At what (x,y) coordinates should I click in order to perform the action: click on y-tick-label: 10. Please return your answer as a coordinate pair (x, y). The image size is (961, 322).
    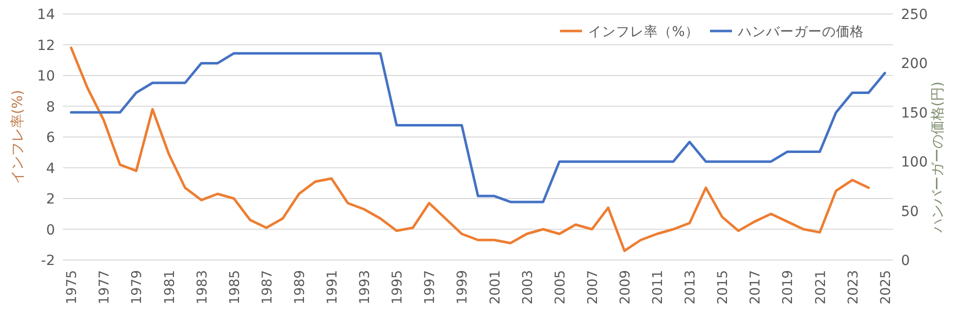
    Looking at the image, I should click on (46, 76).